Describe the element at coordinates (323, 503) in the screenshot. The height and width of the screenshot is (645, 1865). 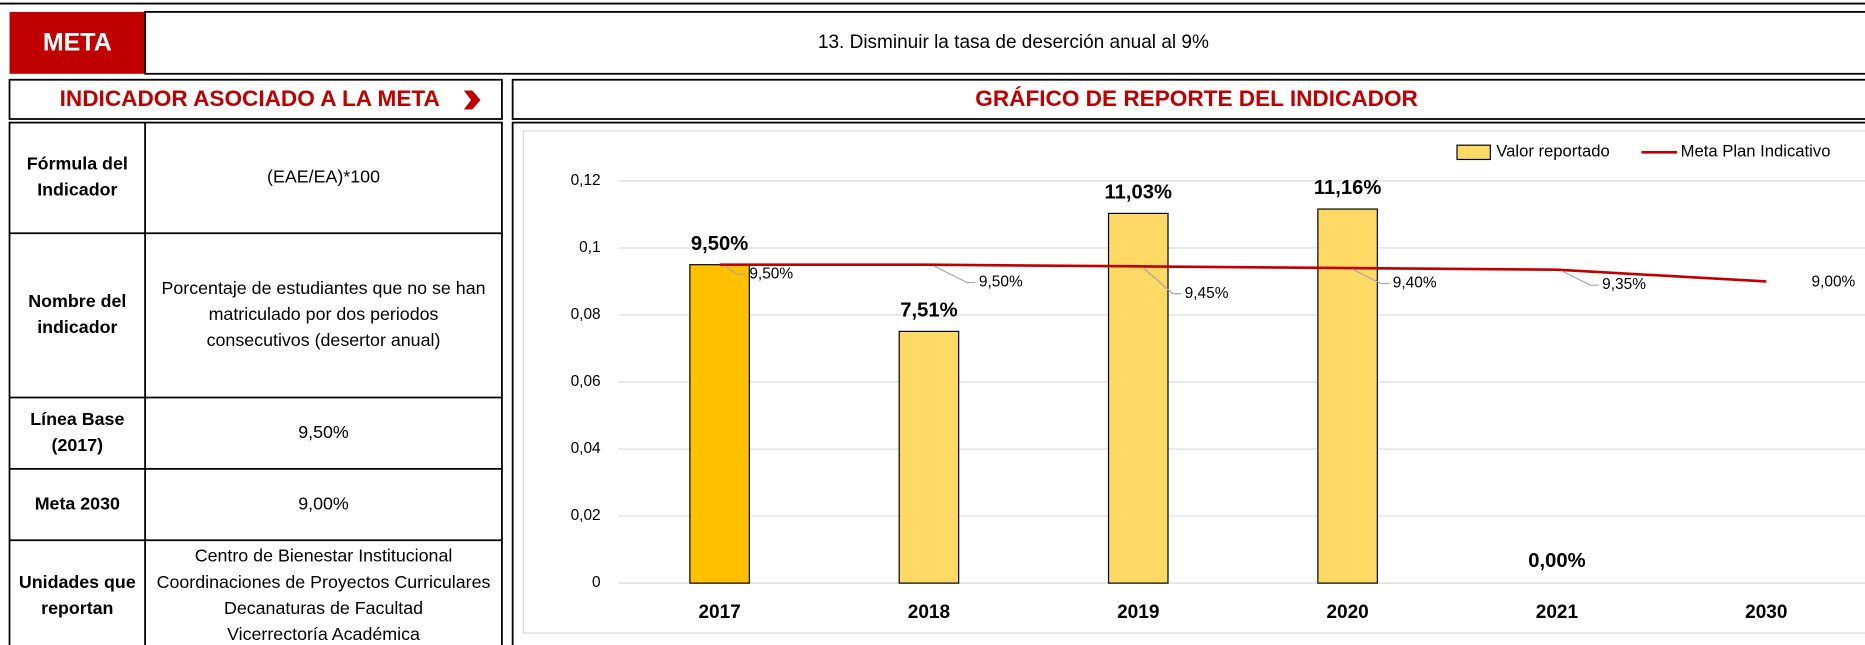
I see `row-value: 9,00%` at that location.